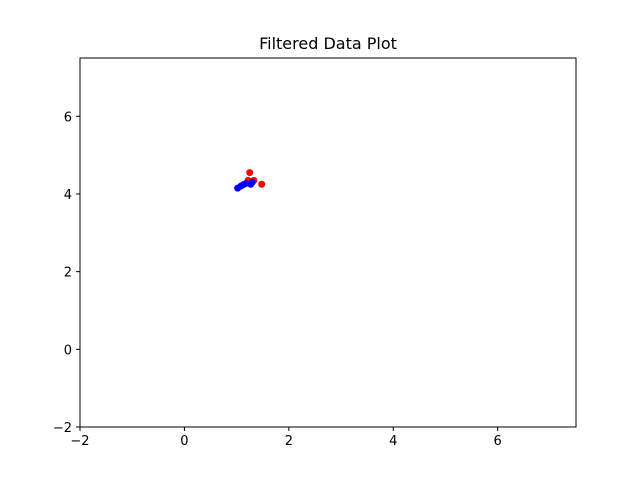  I want to click on x-tick-label: 6, so click(498, 441).